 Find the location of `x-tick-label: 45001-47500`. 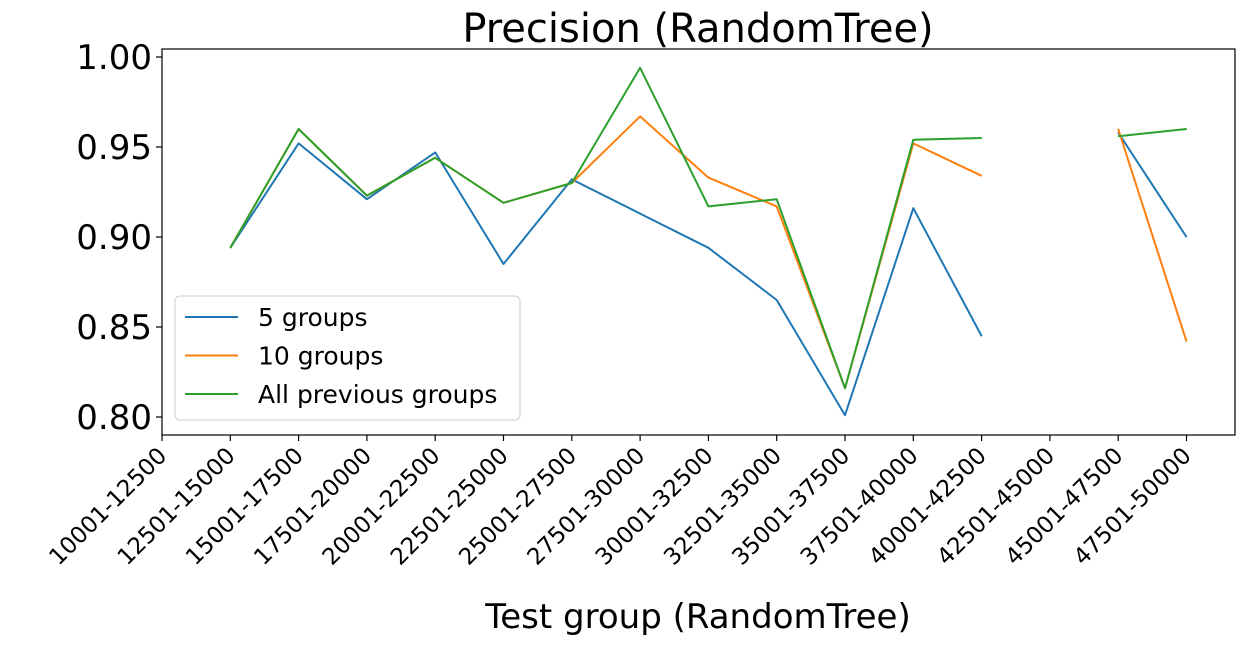

x-tick-label: 45001-47500 is located at coordinates (1065, 507).